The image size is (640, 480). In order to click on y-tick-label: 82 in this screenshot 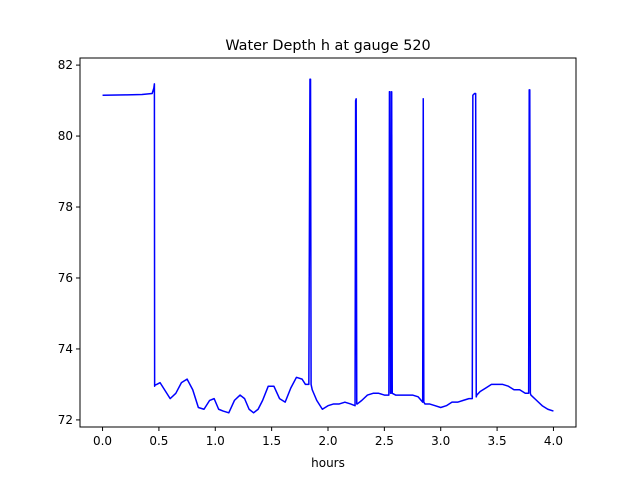, I will do `click(65, 65)`.